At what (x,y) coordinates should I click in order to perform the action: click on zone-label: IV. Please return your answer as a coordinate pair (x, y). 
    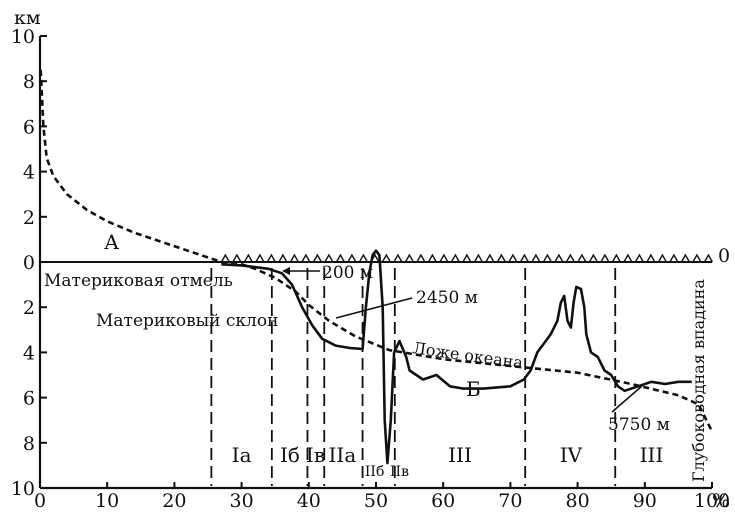
    Looking at the image, I should click on (571, 455).